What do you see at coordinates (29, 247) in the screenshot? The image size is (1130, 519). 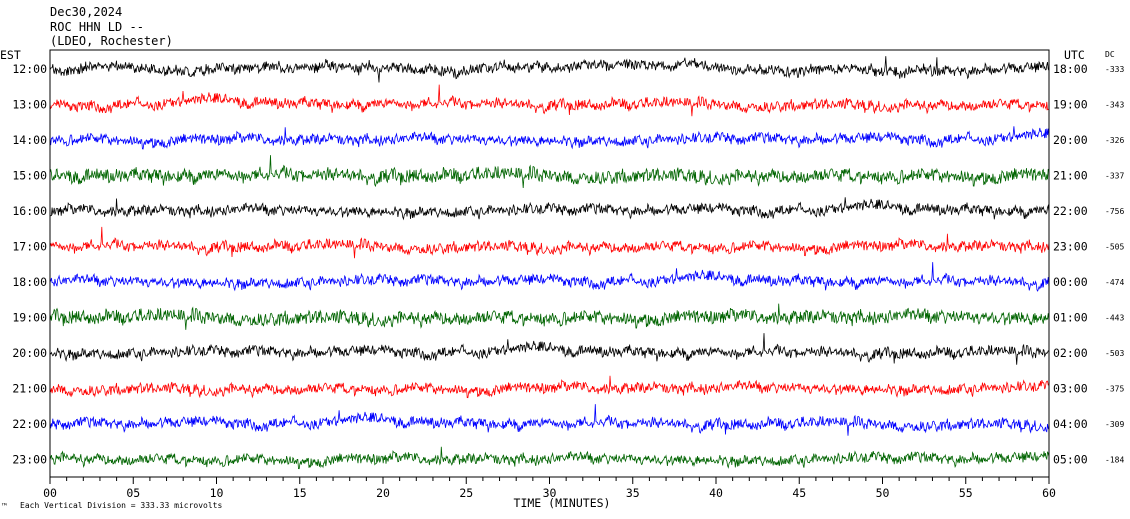 I see `est-label: 17:00` at bounding box center [29, 247].